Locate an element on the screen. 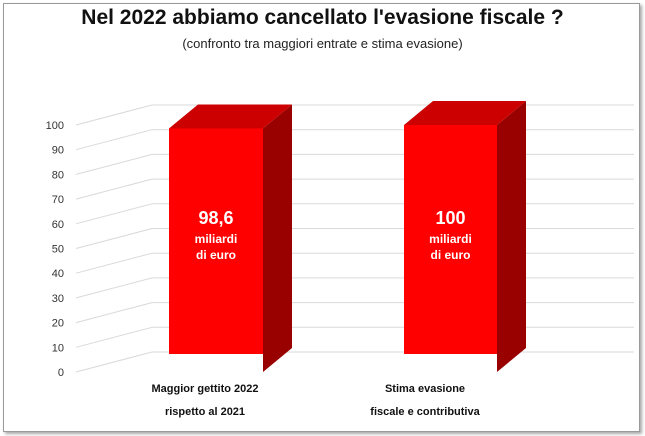 The image size is (645, 436). bar-value-label: 100 is located at coordinates (450, 218).